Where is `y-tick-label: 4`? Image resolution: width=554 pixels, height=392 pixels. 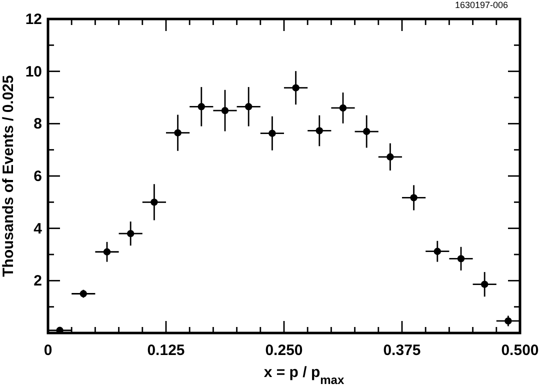
y-tick-label: 4 is located at coordinates (38, 229).